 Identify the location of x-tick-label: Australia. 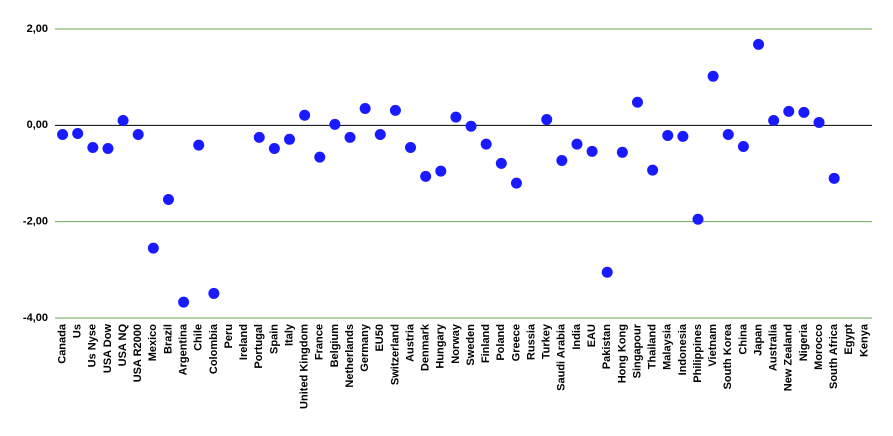
(774, 347).